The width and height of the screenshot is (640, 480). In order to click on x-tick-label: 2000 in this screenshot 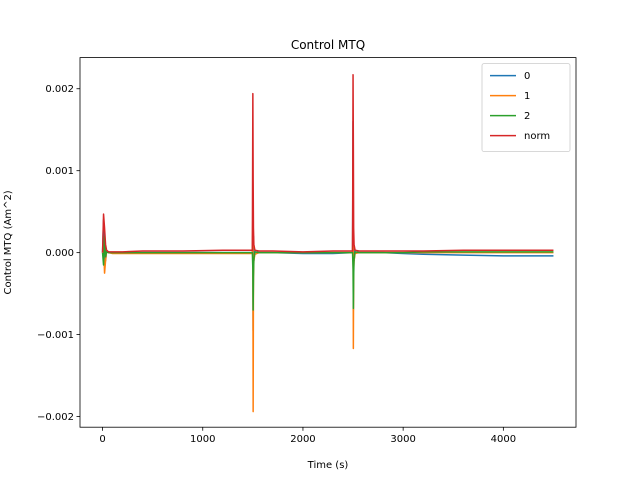, I will do `click(302, 439)`.